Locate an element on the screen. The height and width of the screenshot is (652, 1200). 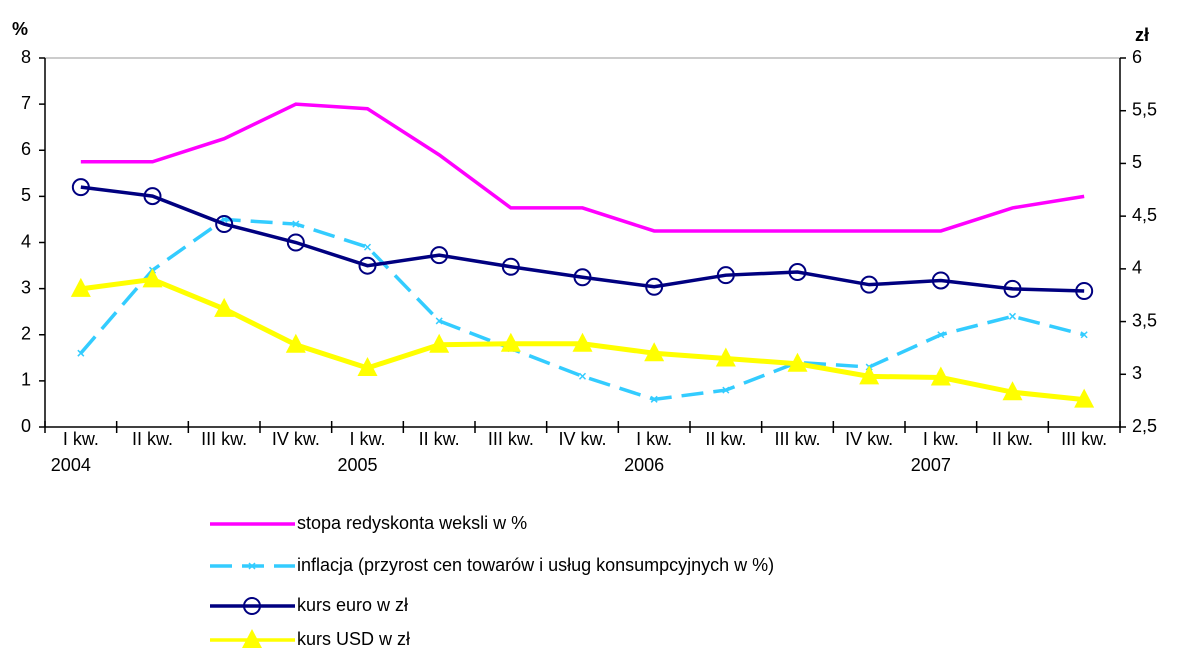
y-tick-label: 6 is located at coordinates (26, 149).